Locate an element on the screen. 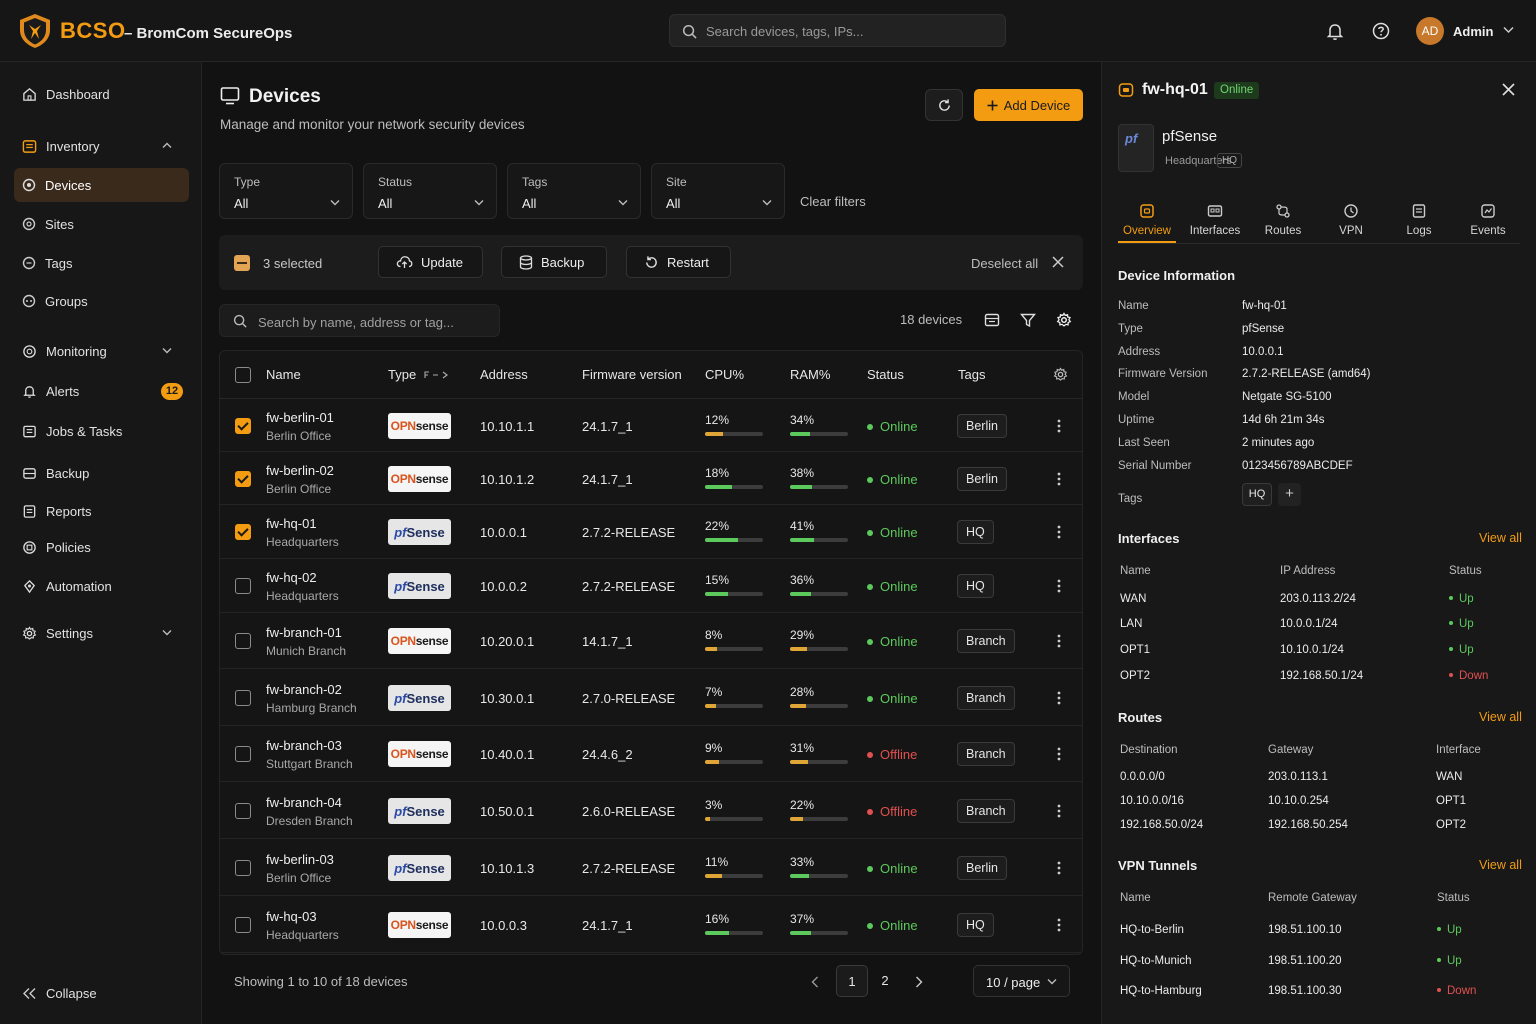 The image size is (1536, 1024). col-status: Status is located at coordinates (885, 374).